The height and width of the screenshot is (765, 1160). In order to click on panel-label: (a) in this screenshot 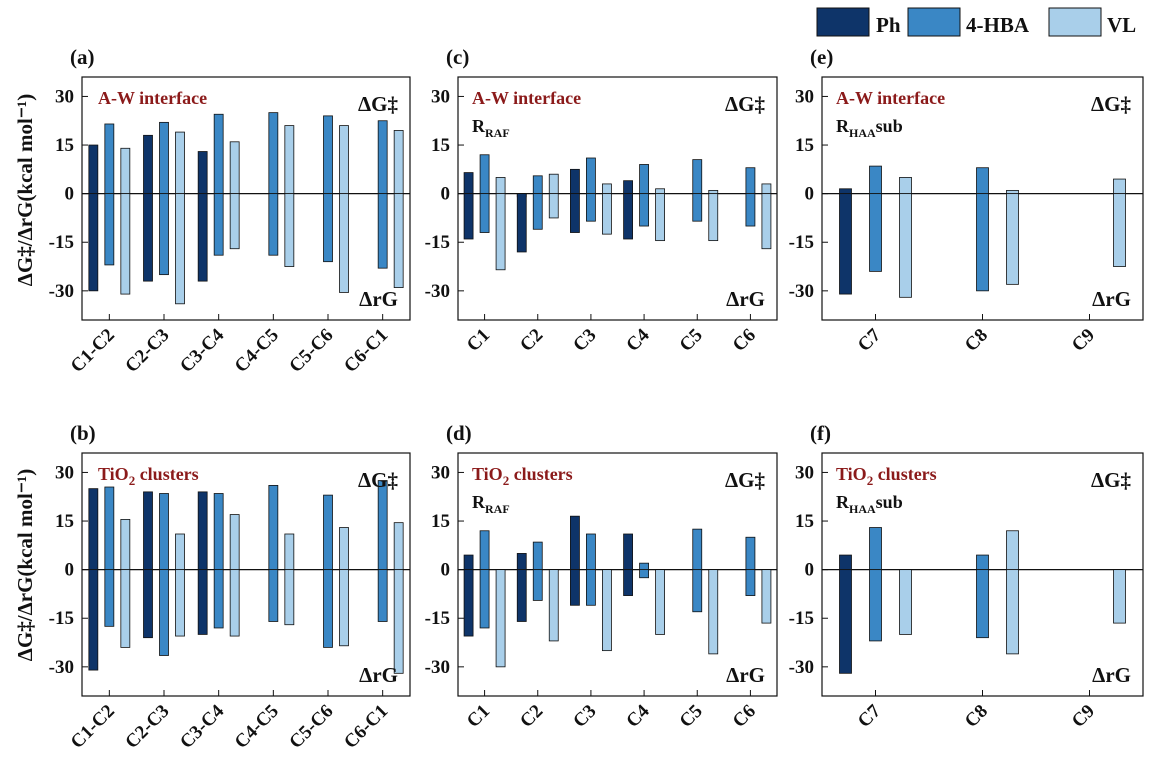, I will do `click(82, 57)`.